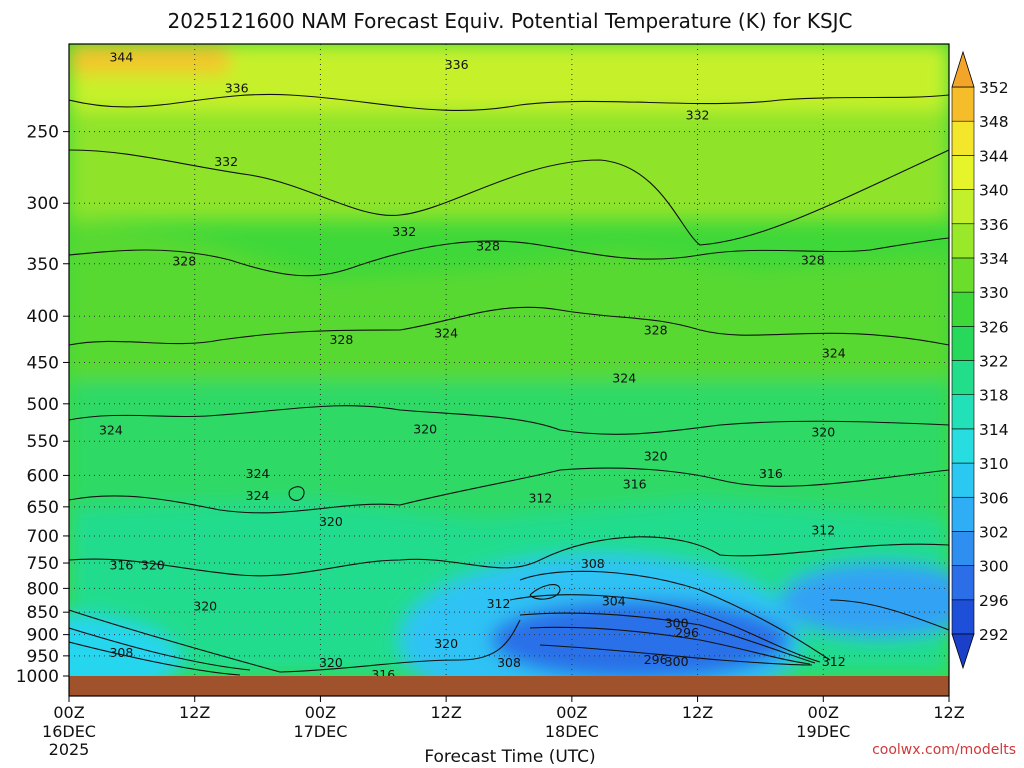  What do you see at coordinates (994, 464) in the screenshot?
I see `colorbar-label: 310` at bounding box center [994, 464].